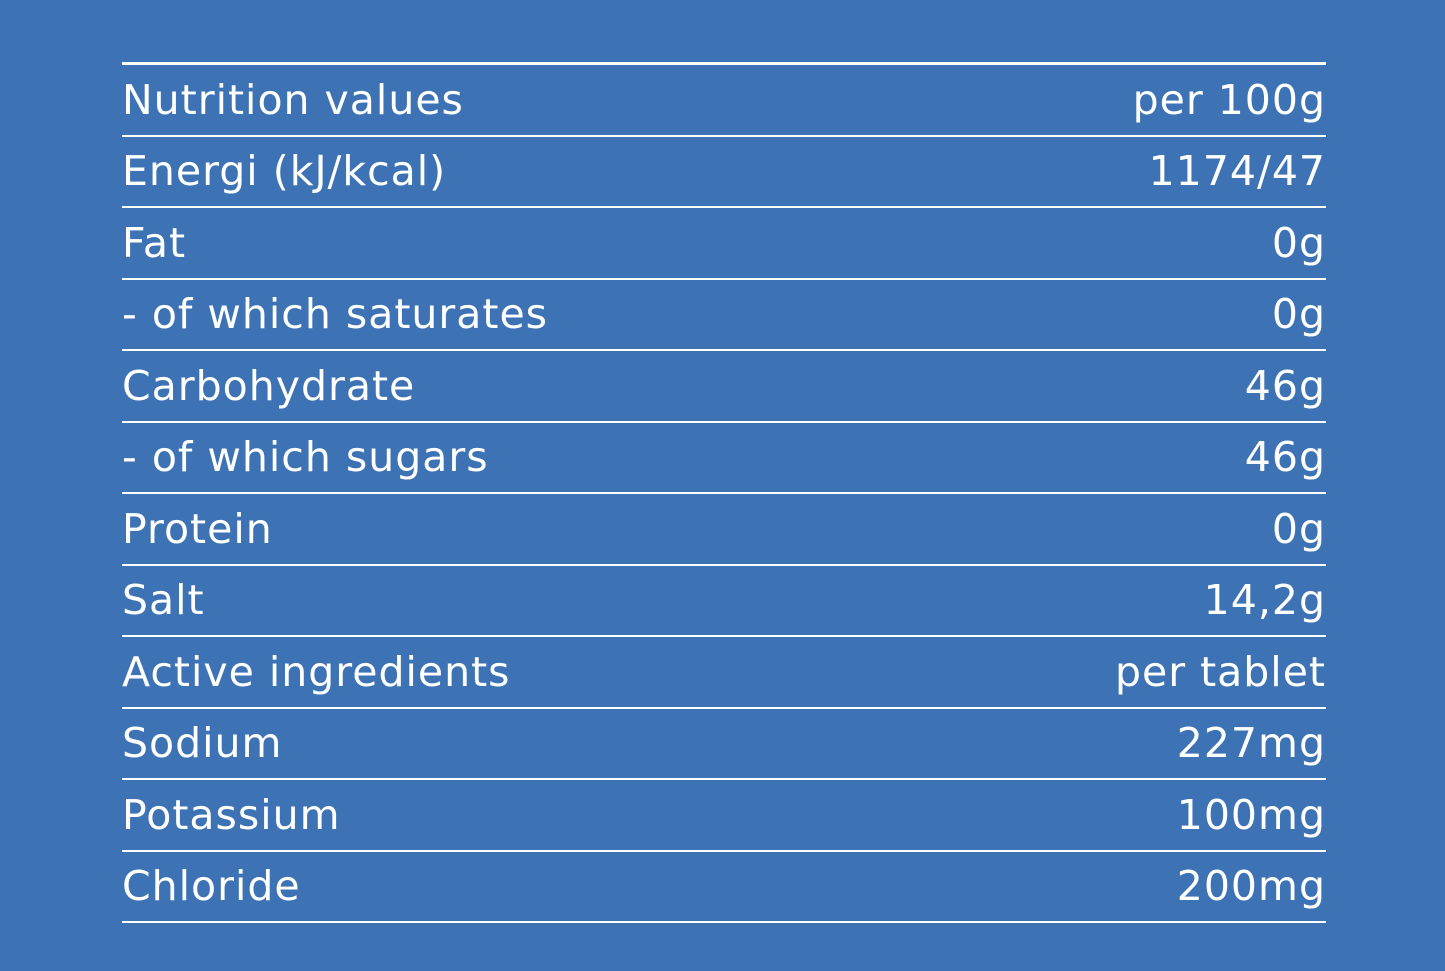  I want to click on table-row: Sodium 227mg, so click(724, 744).